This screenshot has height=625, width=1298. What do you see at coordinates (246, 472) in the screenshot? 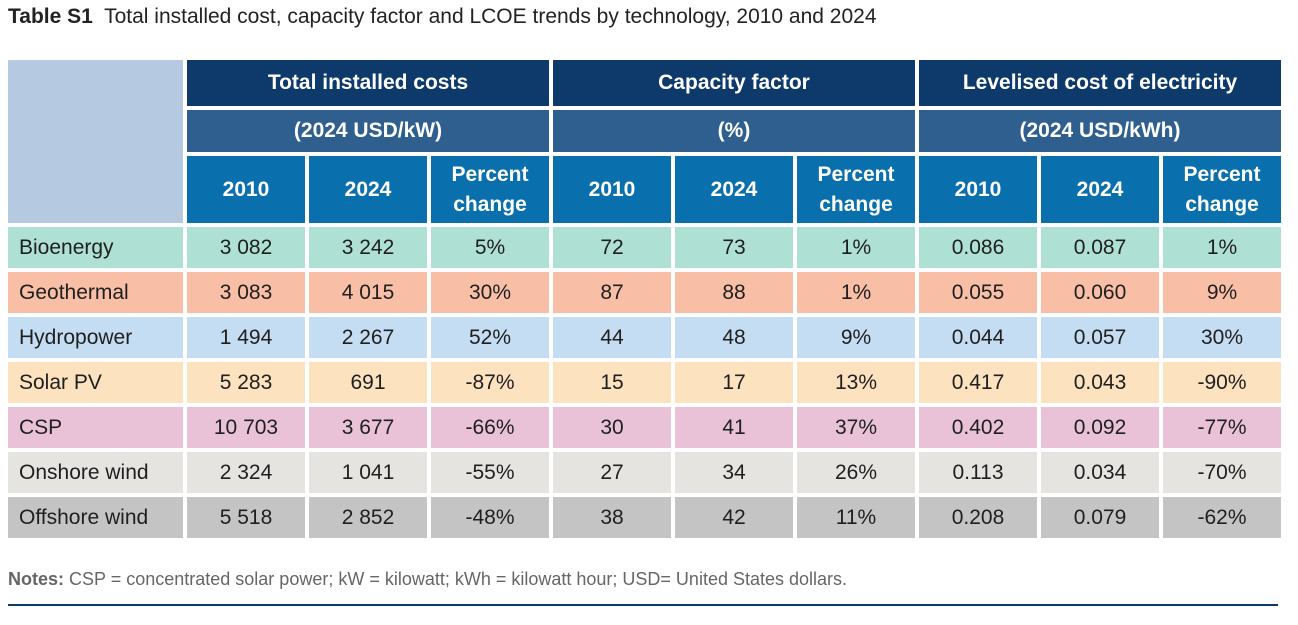
I see `value-cell: 2 324` at bounding box center [246, 472].